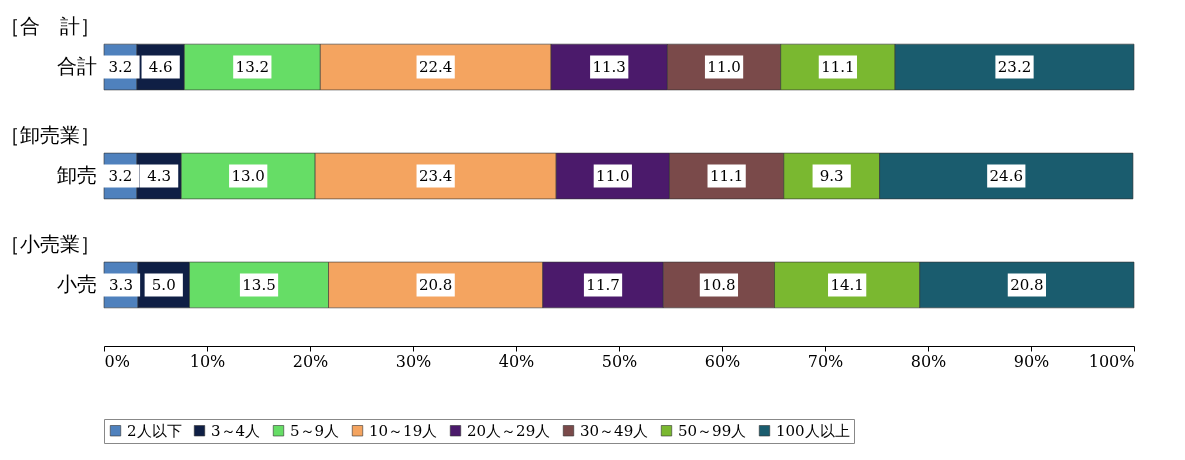 The width and height of the screenshot is (1185, 460). I want to click on legend-label: 2人以下, so click(154, 430).